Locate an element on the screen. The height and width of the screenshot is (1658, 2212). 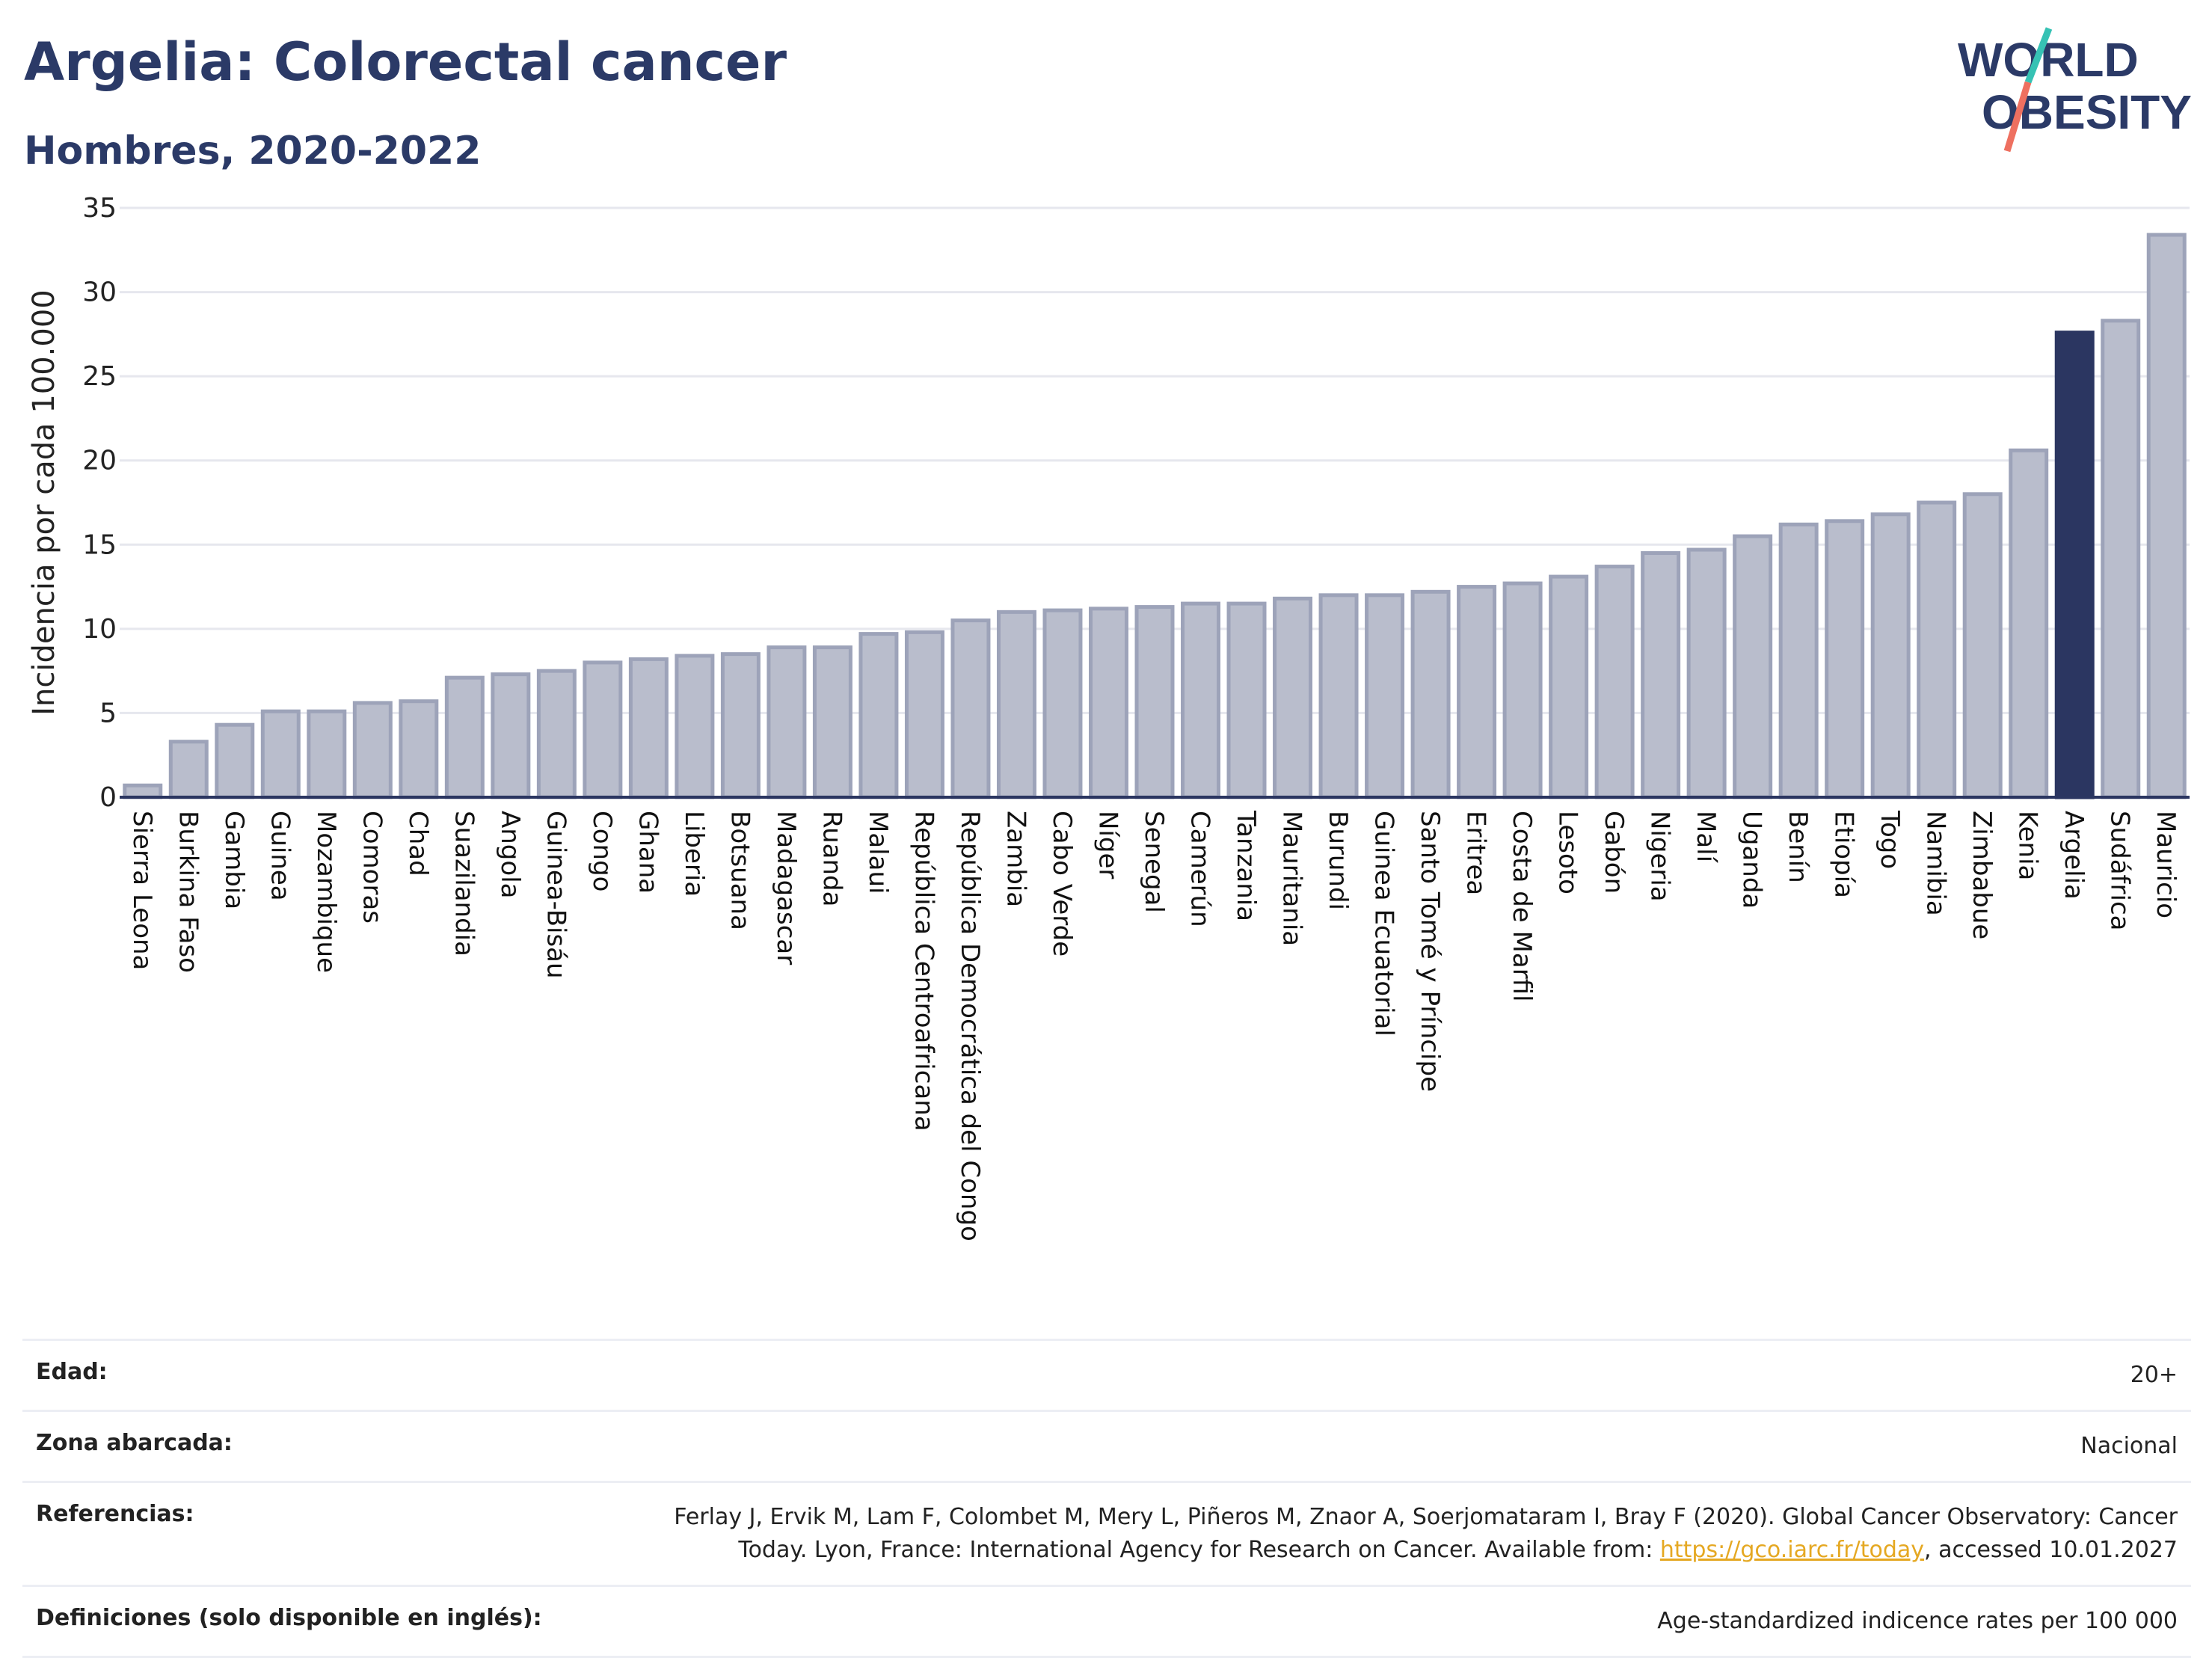
x-tick-label: Sudáfrica is located at coordinates (2120, 870).